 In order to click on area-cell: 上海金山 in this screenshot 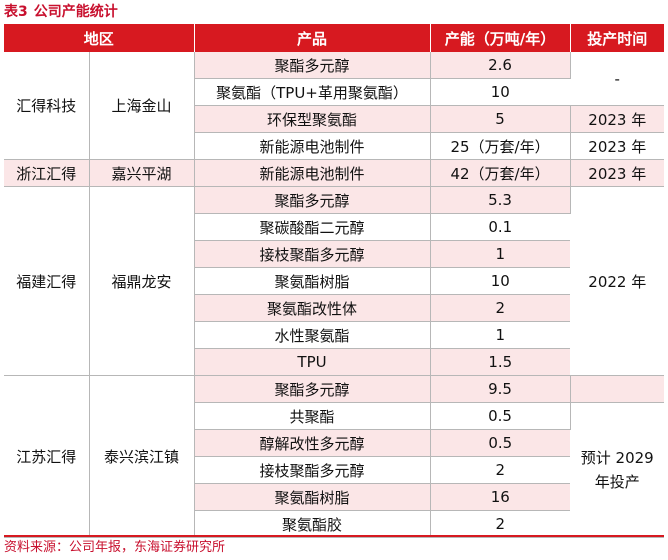, I will do `click(142, 106)`.